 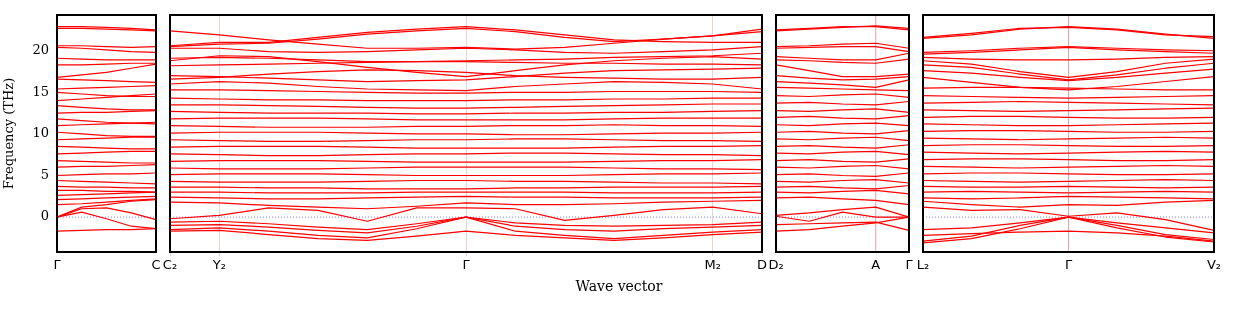 What do you see at coordinates (619, 286) in the screenshot?
I see `x-axis-title: Wave vector` at bounding box center [619, 286].